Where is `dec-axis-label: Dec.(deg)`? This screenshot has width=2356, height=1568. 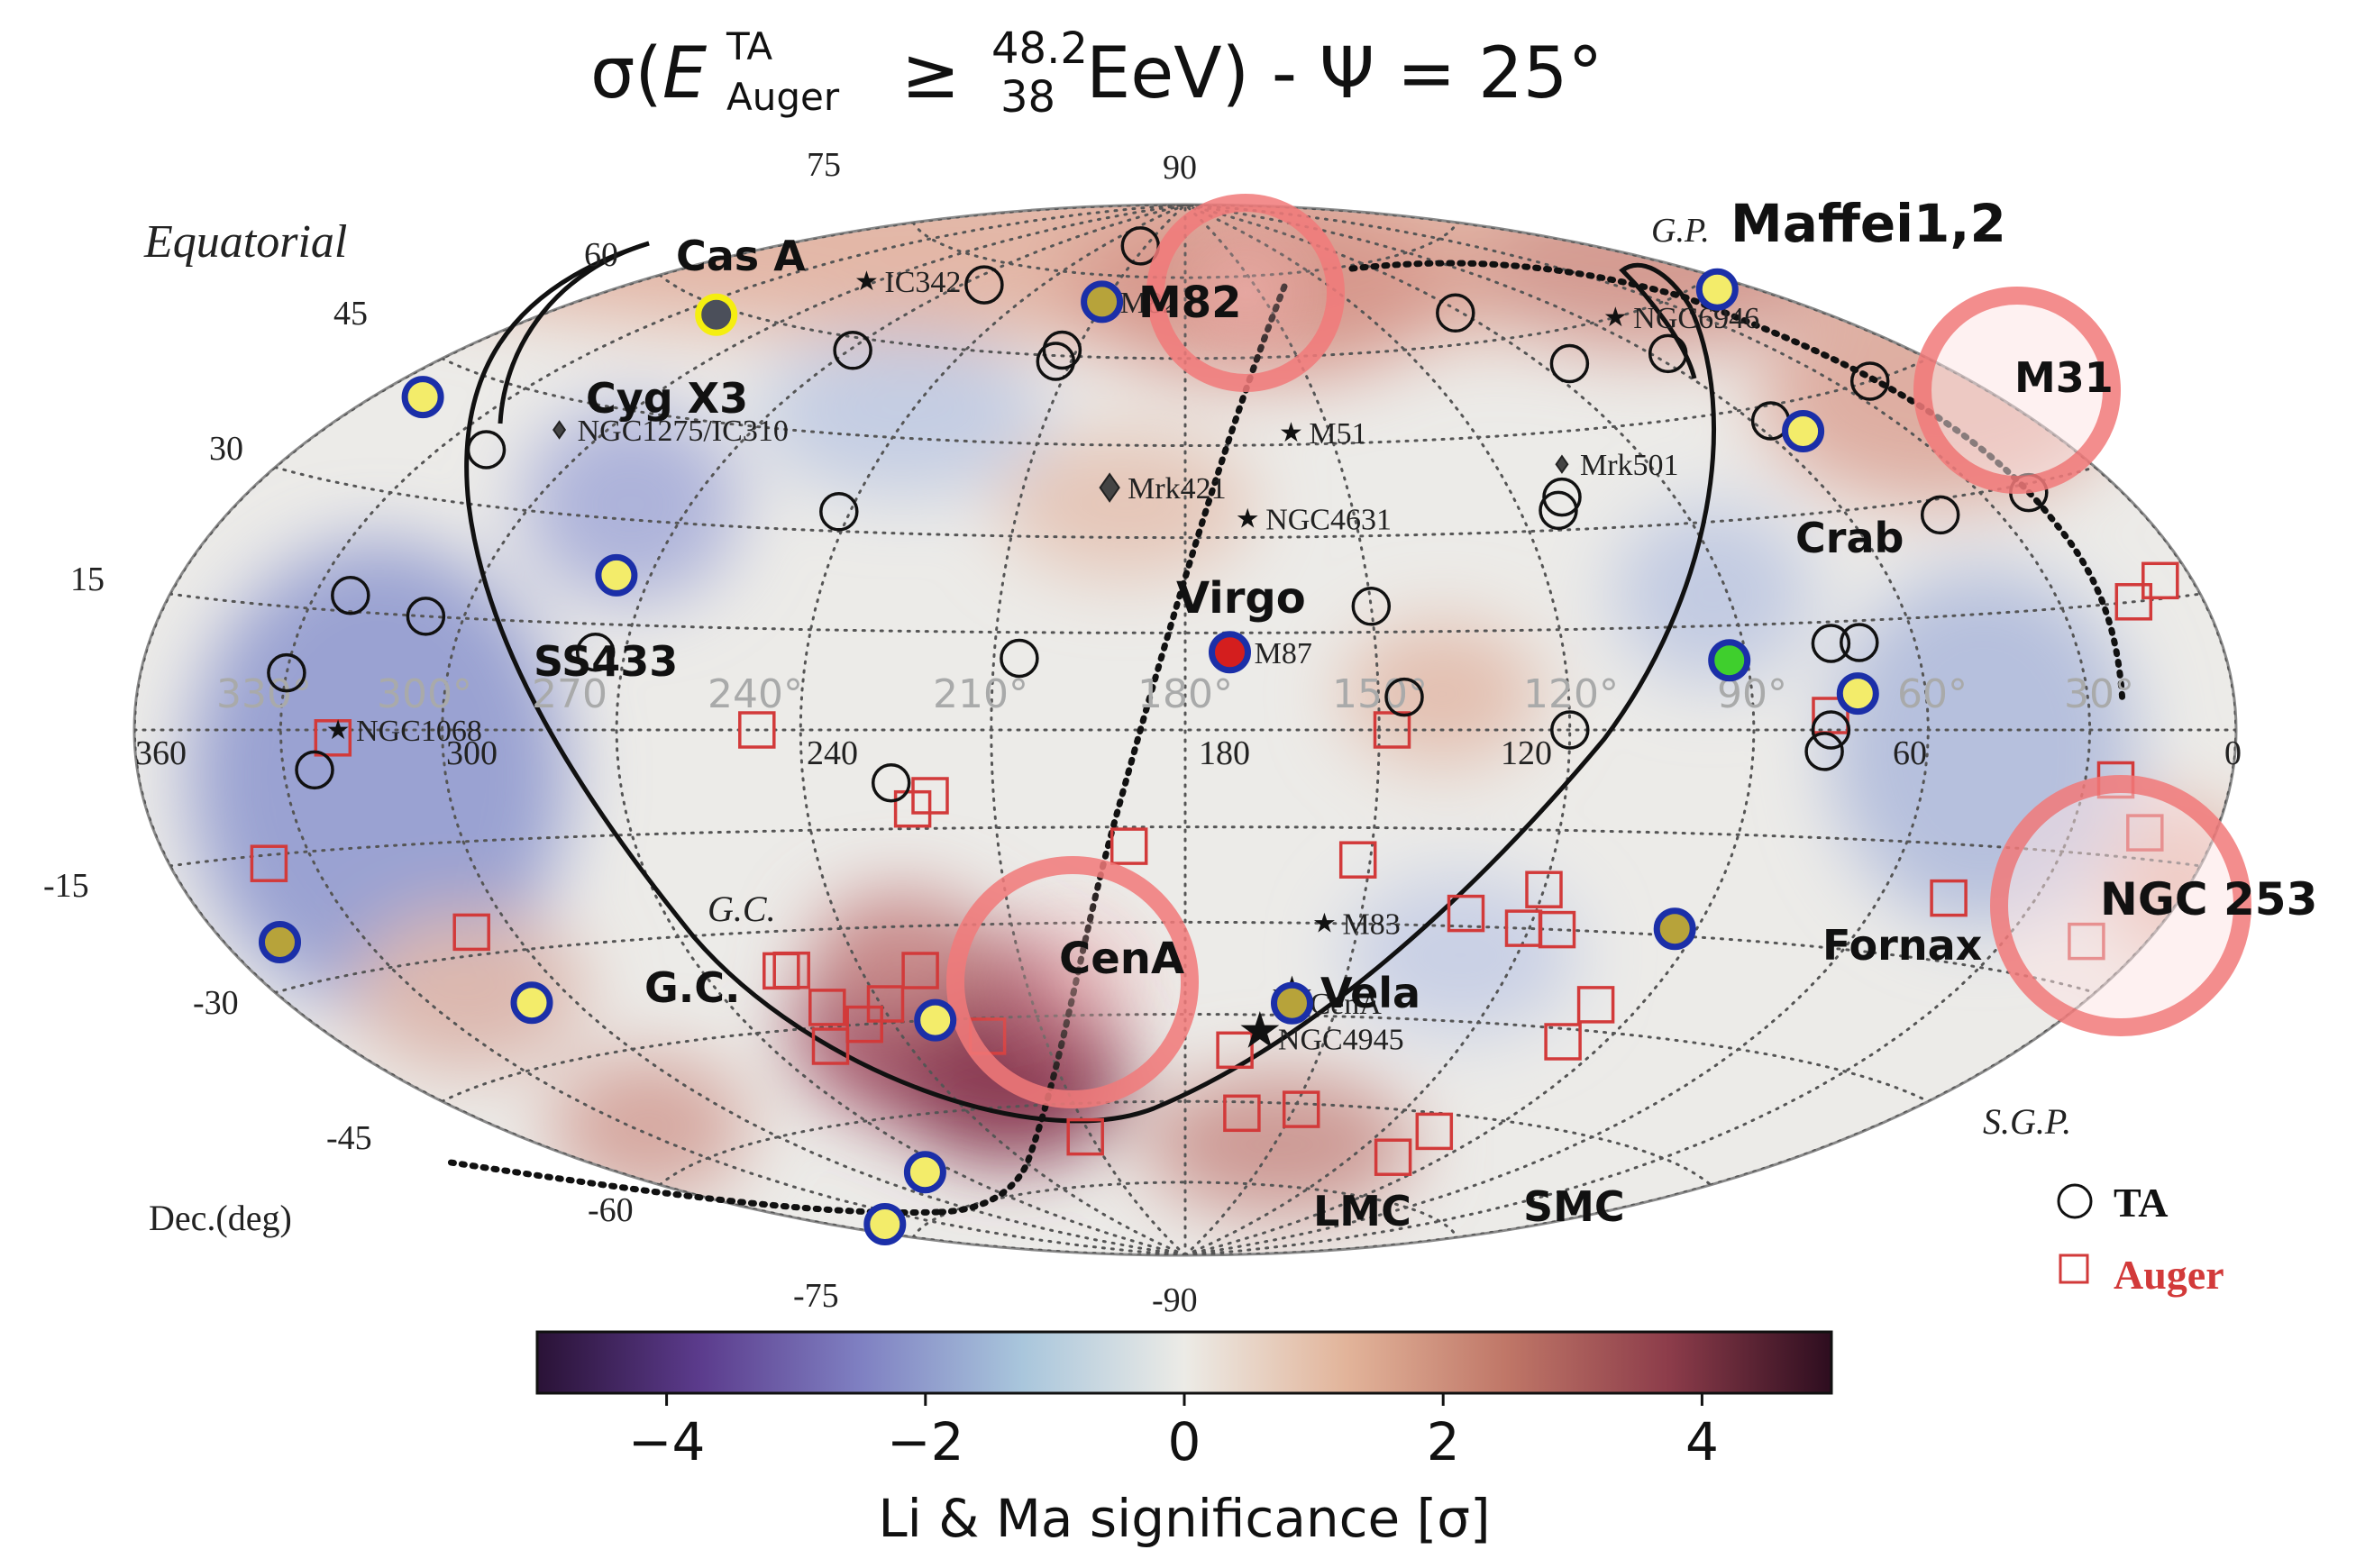 dec-axis-label: Dec.(deg) is located at coordinates (221, 1218).